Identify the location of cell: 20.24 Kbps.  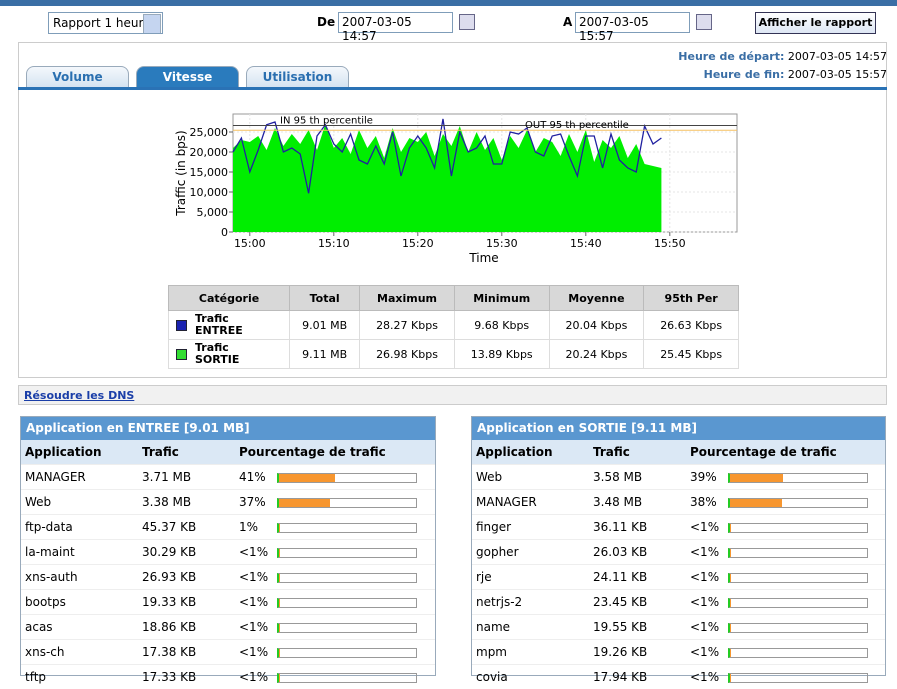
(596, 354).